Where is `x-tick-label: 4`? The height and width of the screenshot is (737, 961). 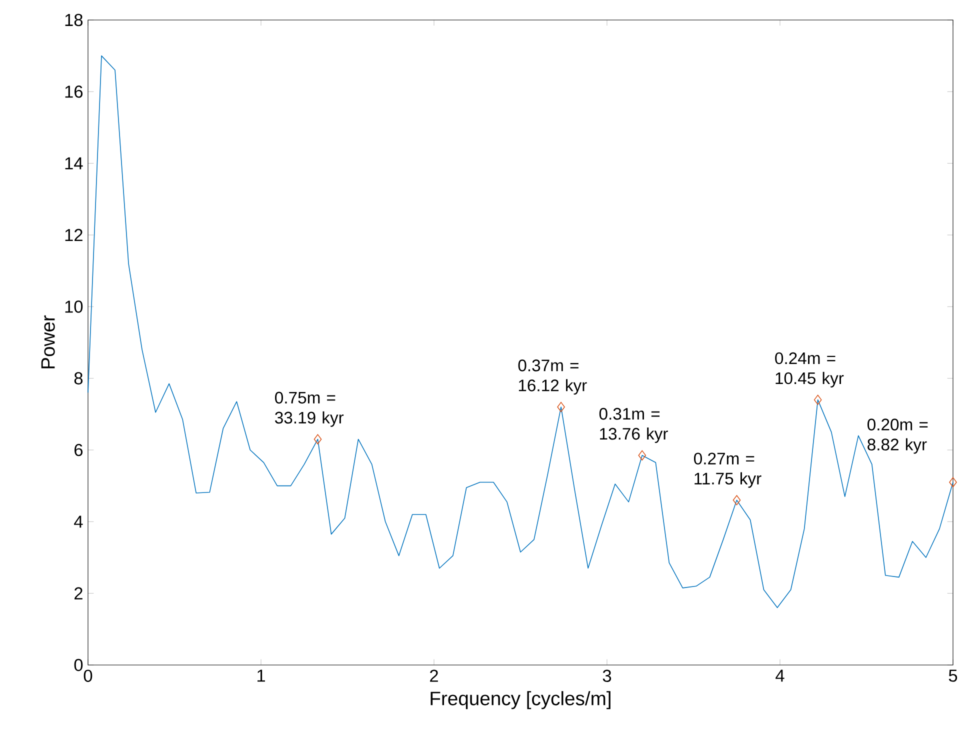
x-tick-label: 4 is located at coordinates (780, 676).